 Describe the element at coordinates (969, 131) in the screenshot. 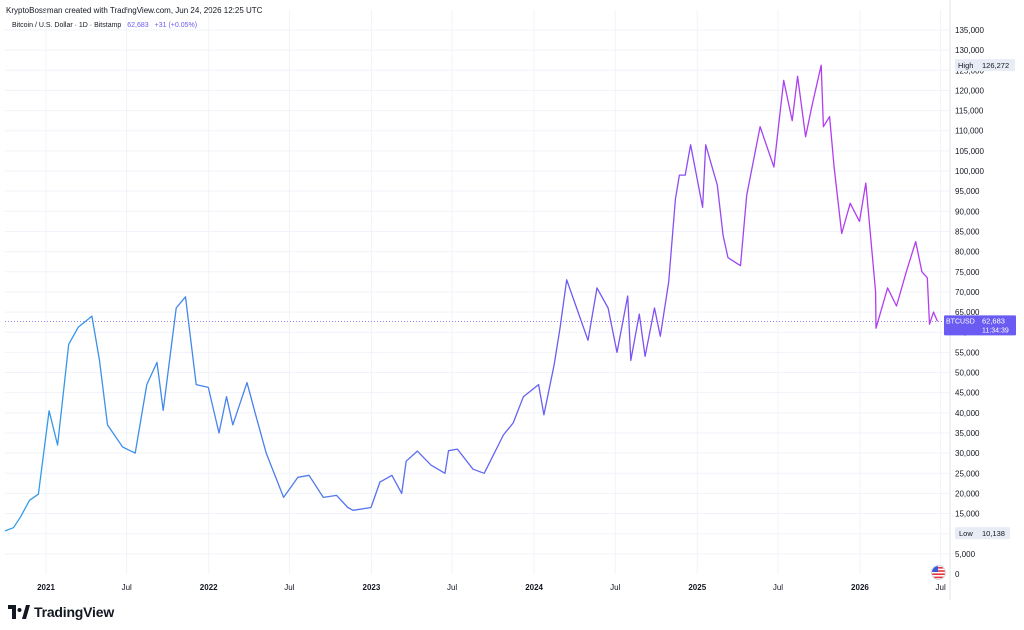

I see `y-tick-label: 110,000` at that location.